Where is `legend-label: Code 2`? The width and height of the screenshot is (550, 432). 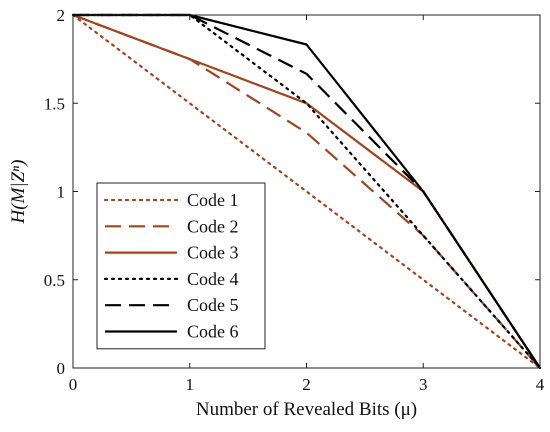
legend-label: Code 2 is located at coordinates (213, 226).